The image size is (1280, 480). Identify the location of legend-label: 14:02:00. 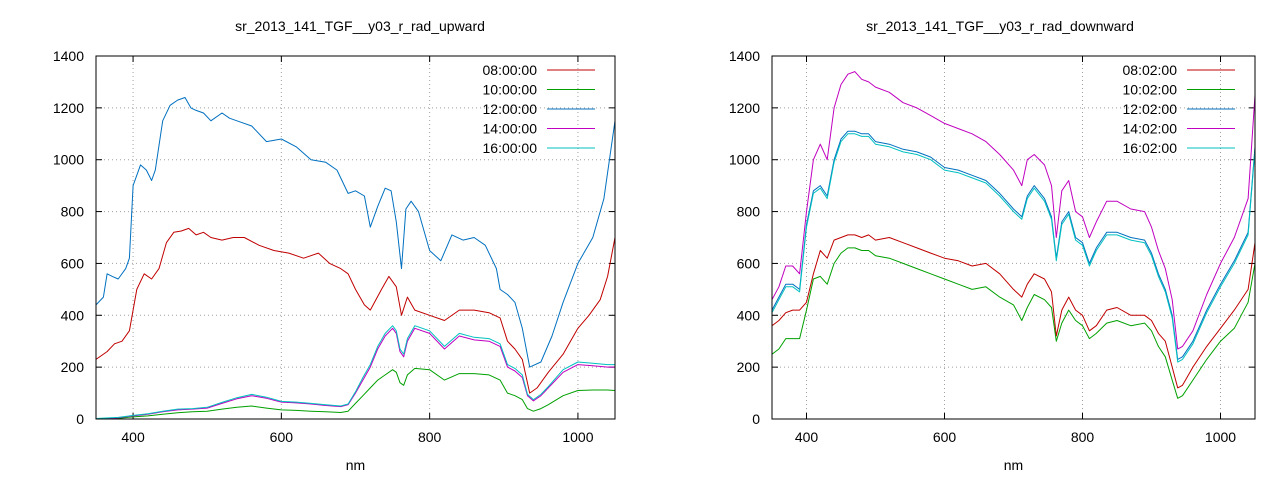
(1150, 129).